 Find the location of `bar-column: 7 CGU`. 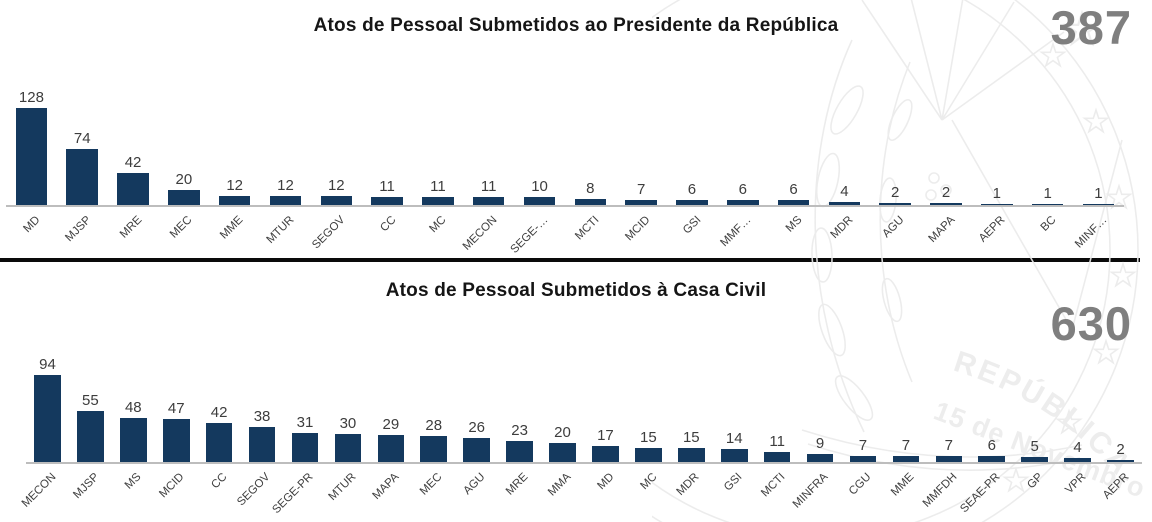

bar-column: 7 CGU is located at coordinates (863, 409).